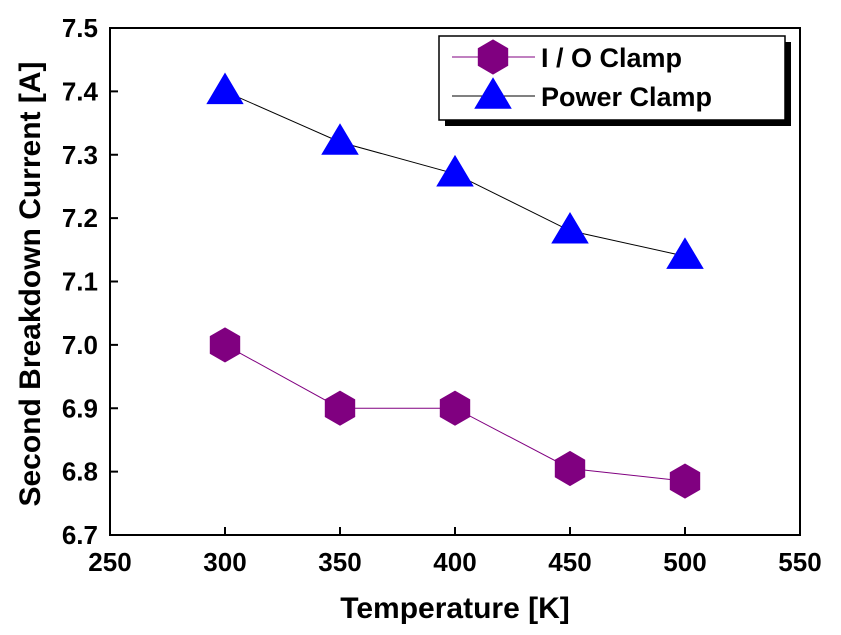 The height and width of the screenshot is (635, 841). What do you see at coordinates (80, 535) in the screenshot?
I see `y-tick-label: 6.7` at bounding box center [80, 535].